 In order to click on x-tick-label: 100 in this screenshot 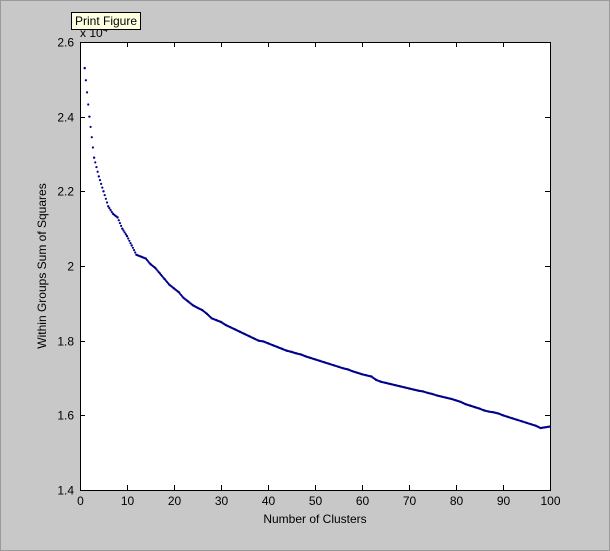, I will do `click(550, 501)`.